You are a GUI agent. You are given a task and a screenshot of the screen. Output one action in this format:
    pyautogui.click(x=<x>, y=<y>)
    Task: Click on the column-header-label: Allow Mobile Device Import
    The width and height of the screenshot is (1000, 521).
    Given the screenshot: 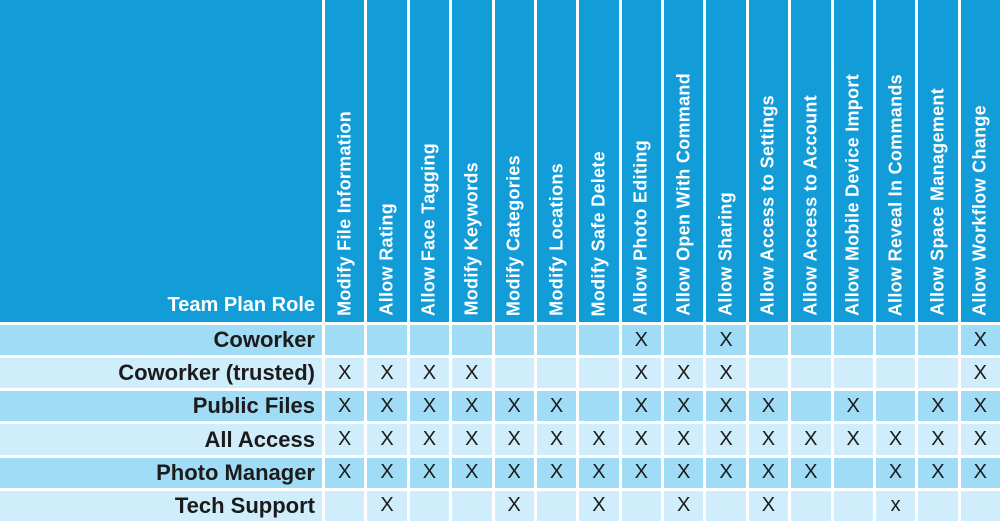 What is the action you would take?
    pyautogui.click(x=852, y=195)
    